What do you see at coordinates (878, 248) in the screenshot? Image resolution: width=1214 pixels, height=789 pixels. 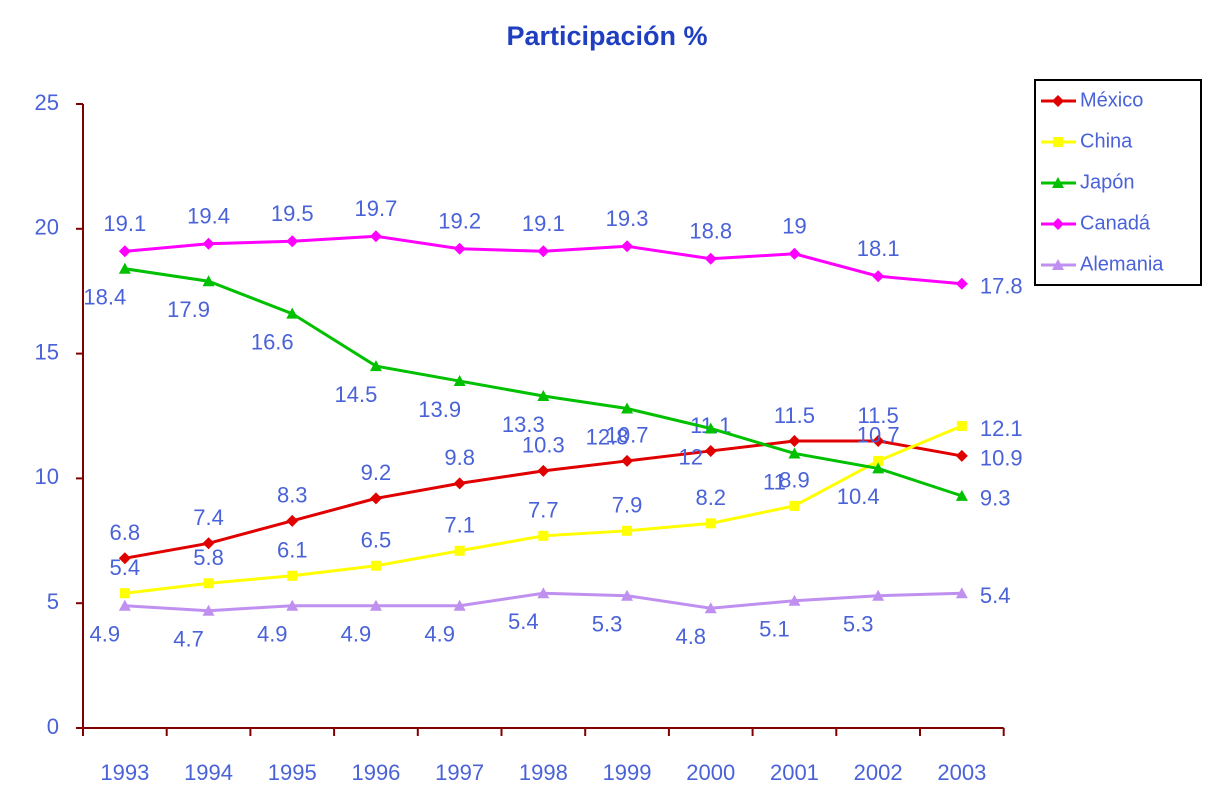 I see `data-label: 18.1` at bounding box center [878, 248].